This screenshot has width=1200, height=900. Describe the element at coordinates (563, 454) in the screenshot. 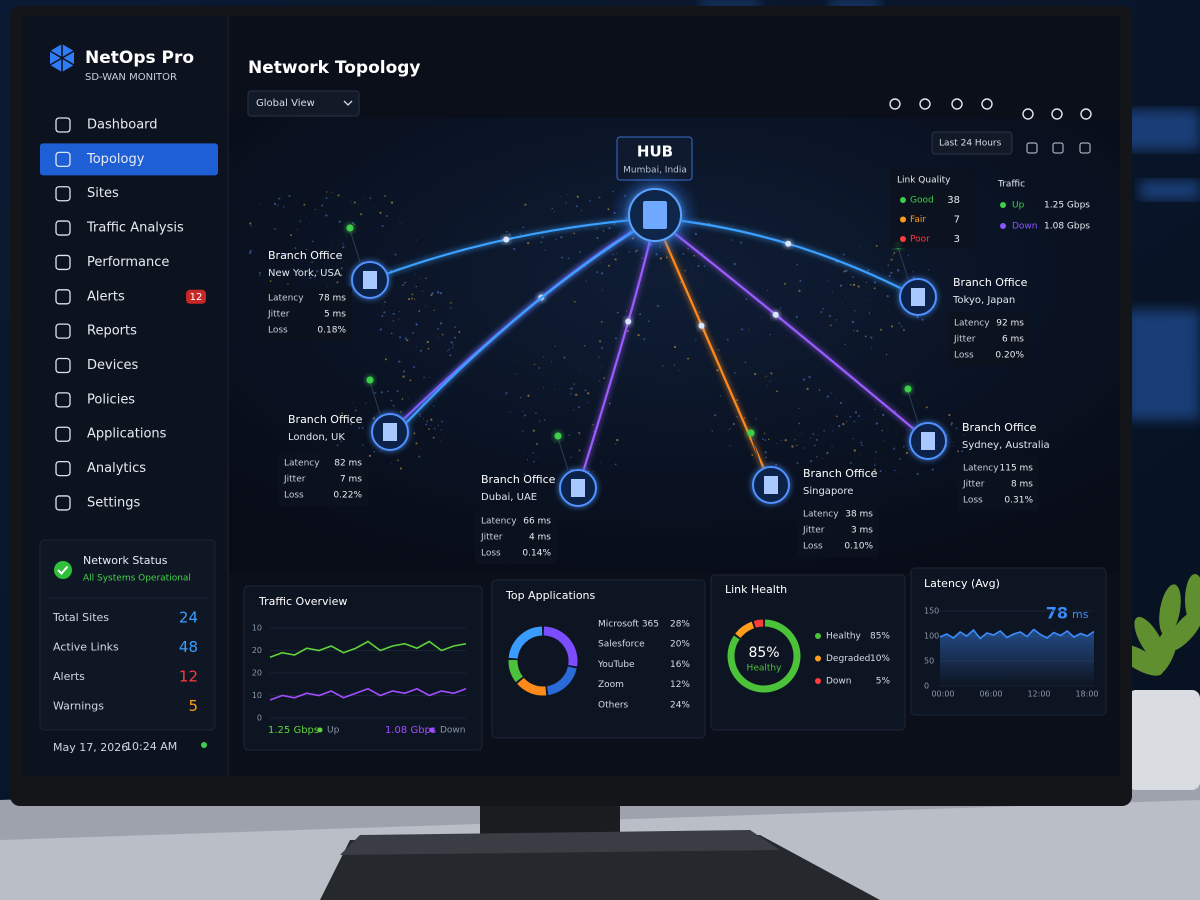

I see `branch-status-stem` at that location.